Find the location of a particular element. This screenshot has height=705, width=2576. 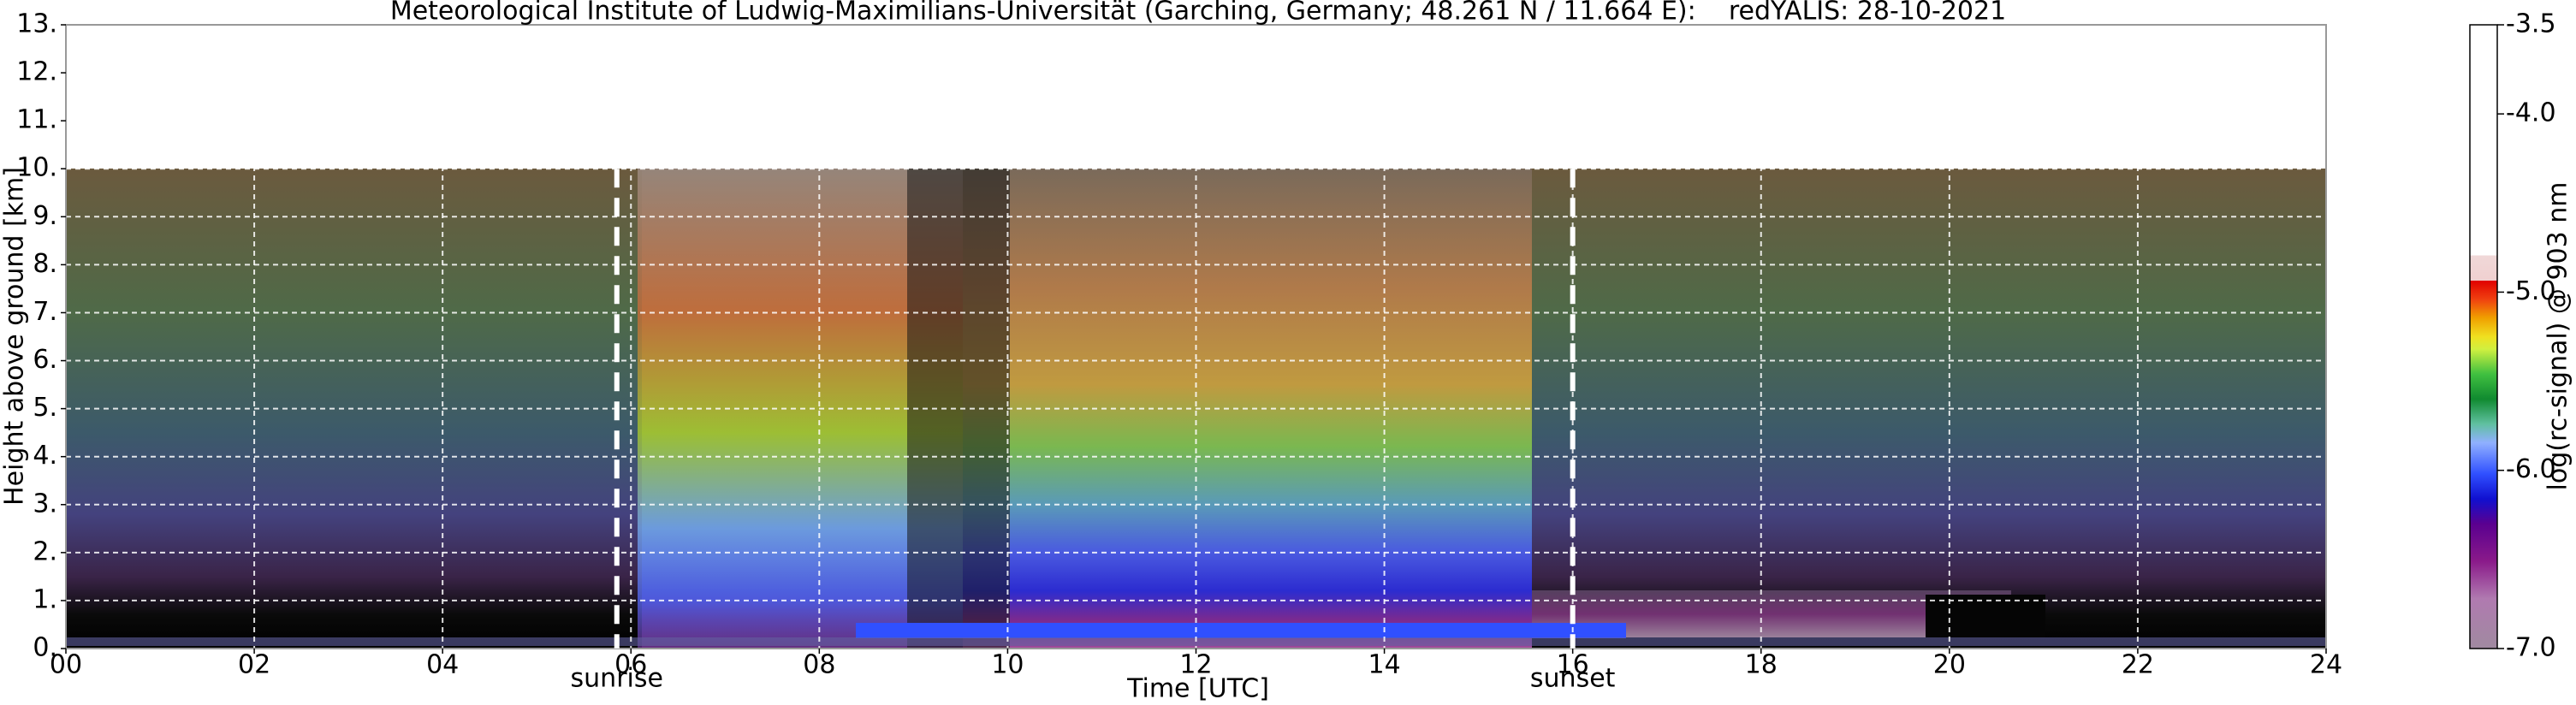

x-tick-label: 06 is located at coordinates (630, 665).